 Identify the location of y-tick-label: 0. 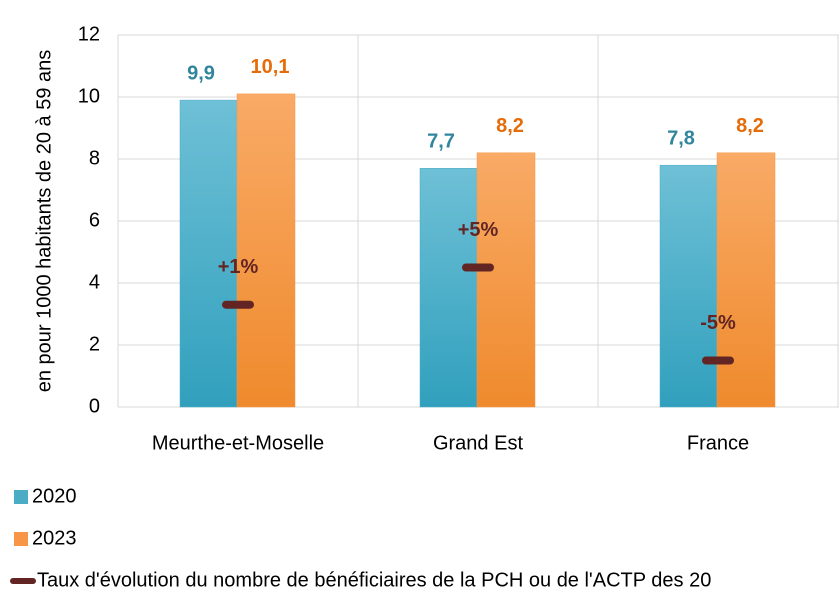
(94, 406).